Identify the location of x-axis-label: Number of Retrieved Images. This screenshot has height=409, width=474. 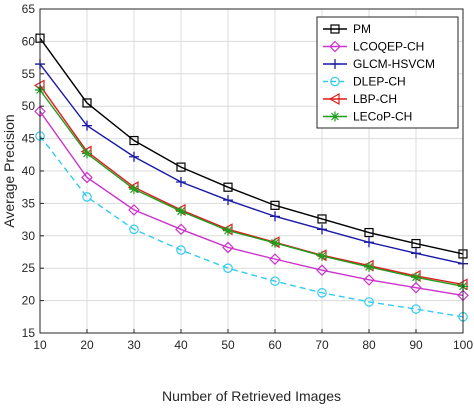
(251, 396).